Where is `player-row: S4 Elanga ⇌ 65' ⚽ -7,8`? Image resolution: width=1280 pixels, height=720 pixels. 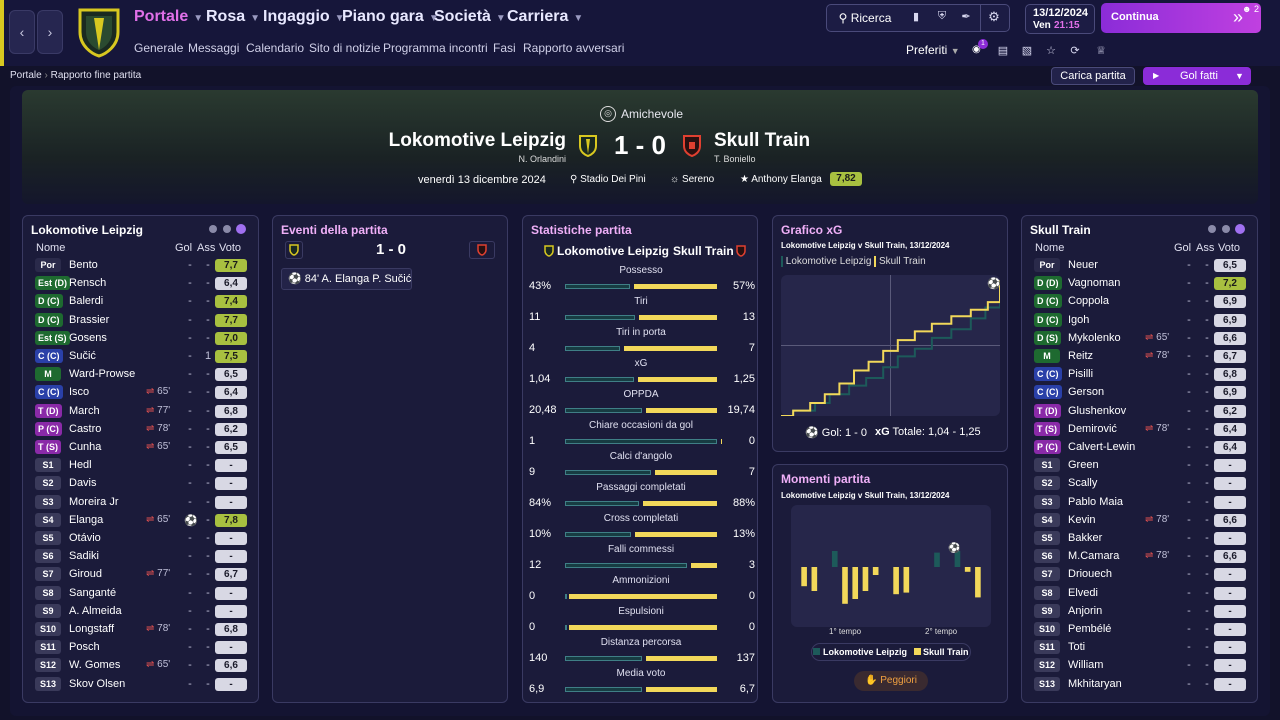 player-row: S4 Elanga ⇌ 65' ⚽ -7,8 is located at coordinates (144, 520).